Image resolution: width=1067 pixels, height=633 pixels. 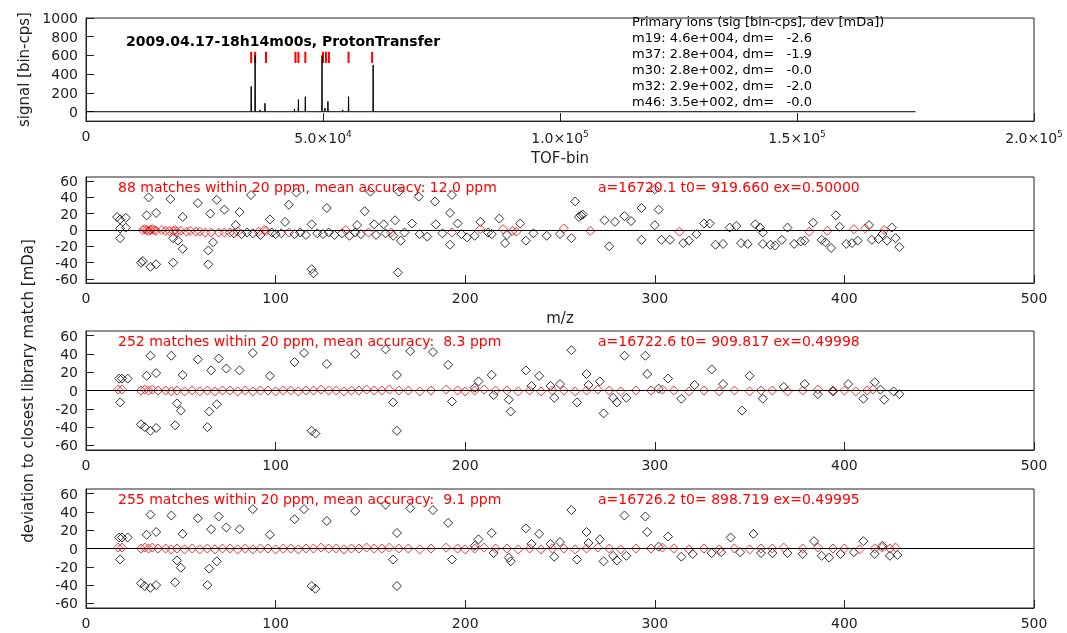 I want to click on y-tick-label: 400, so click(x=64, y=74).